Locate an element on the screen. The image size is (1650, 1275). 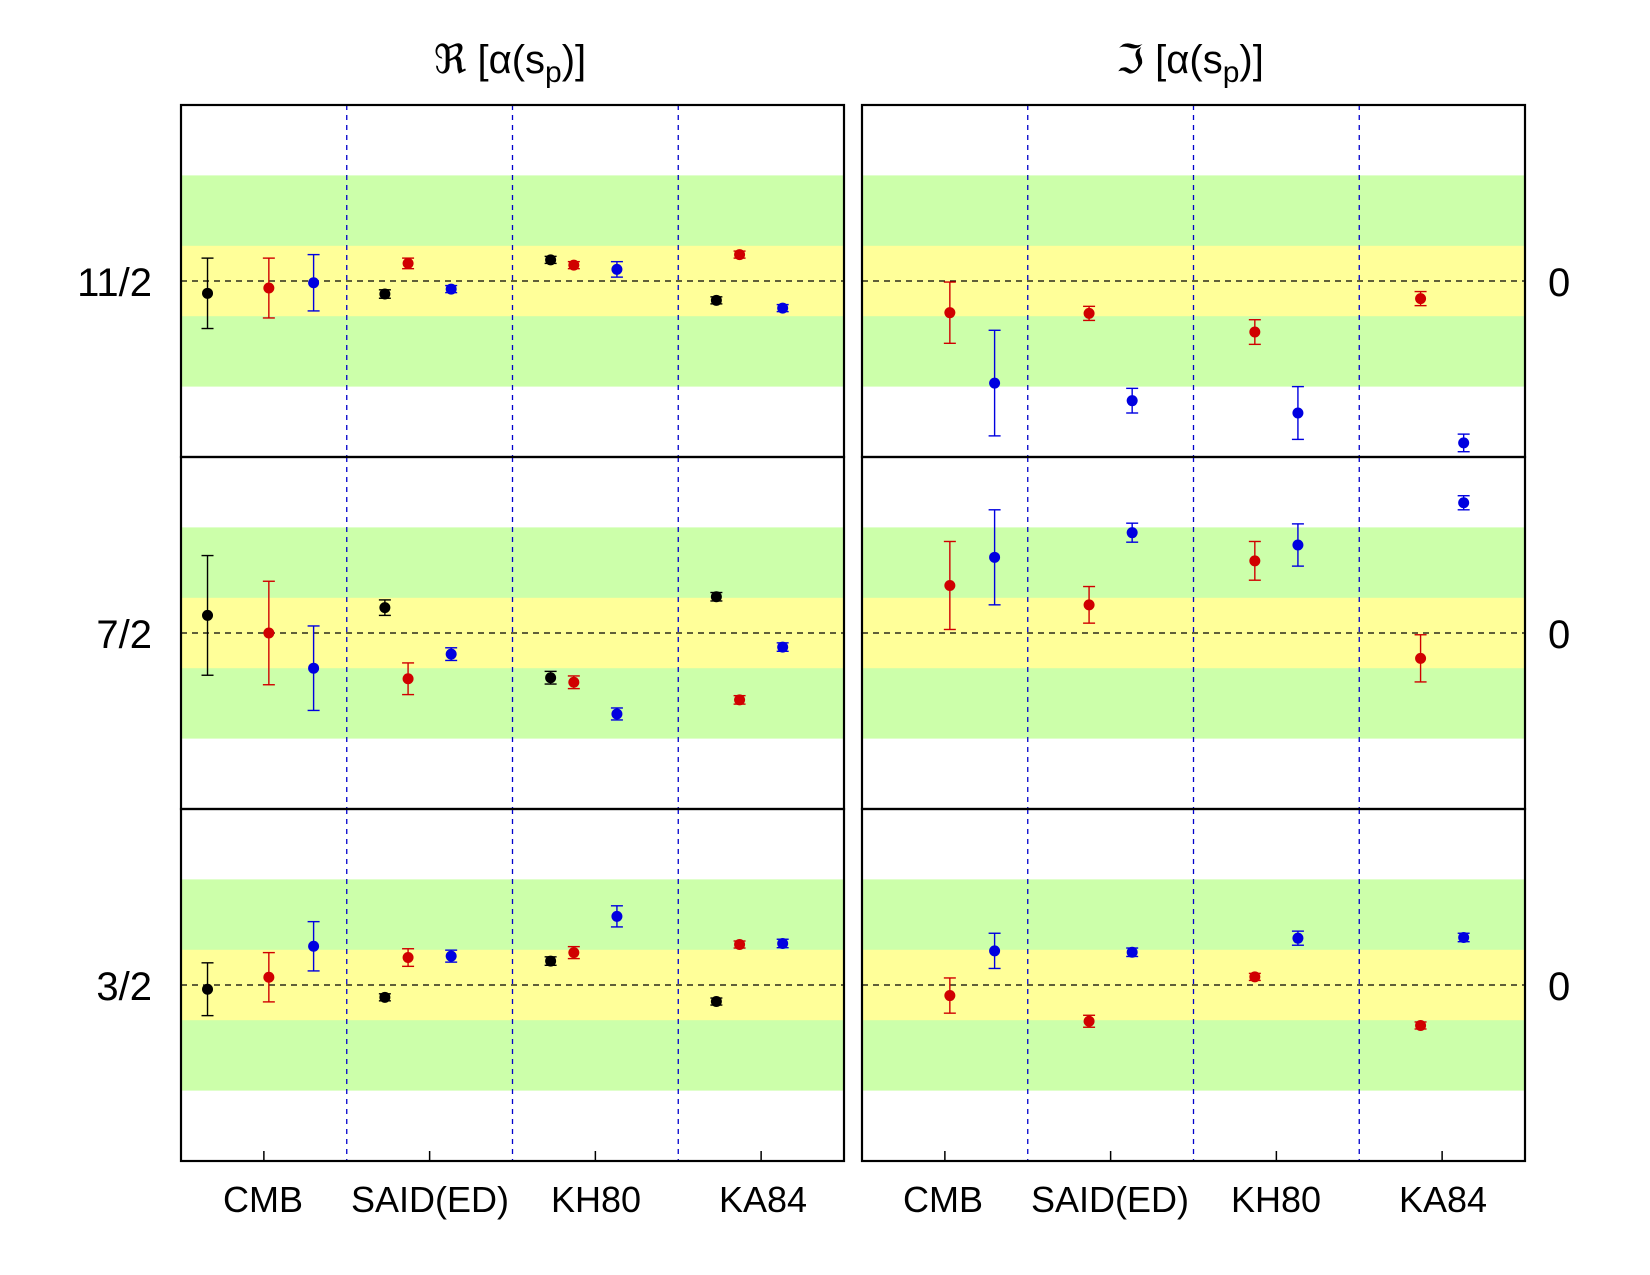
row-label-3-2: 3/2 is located at coordinates (124, 987).